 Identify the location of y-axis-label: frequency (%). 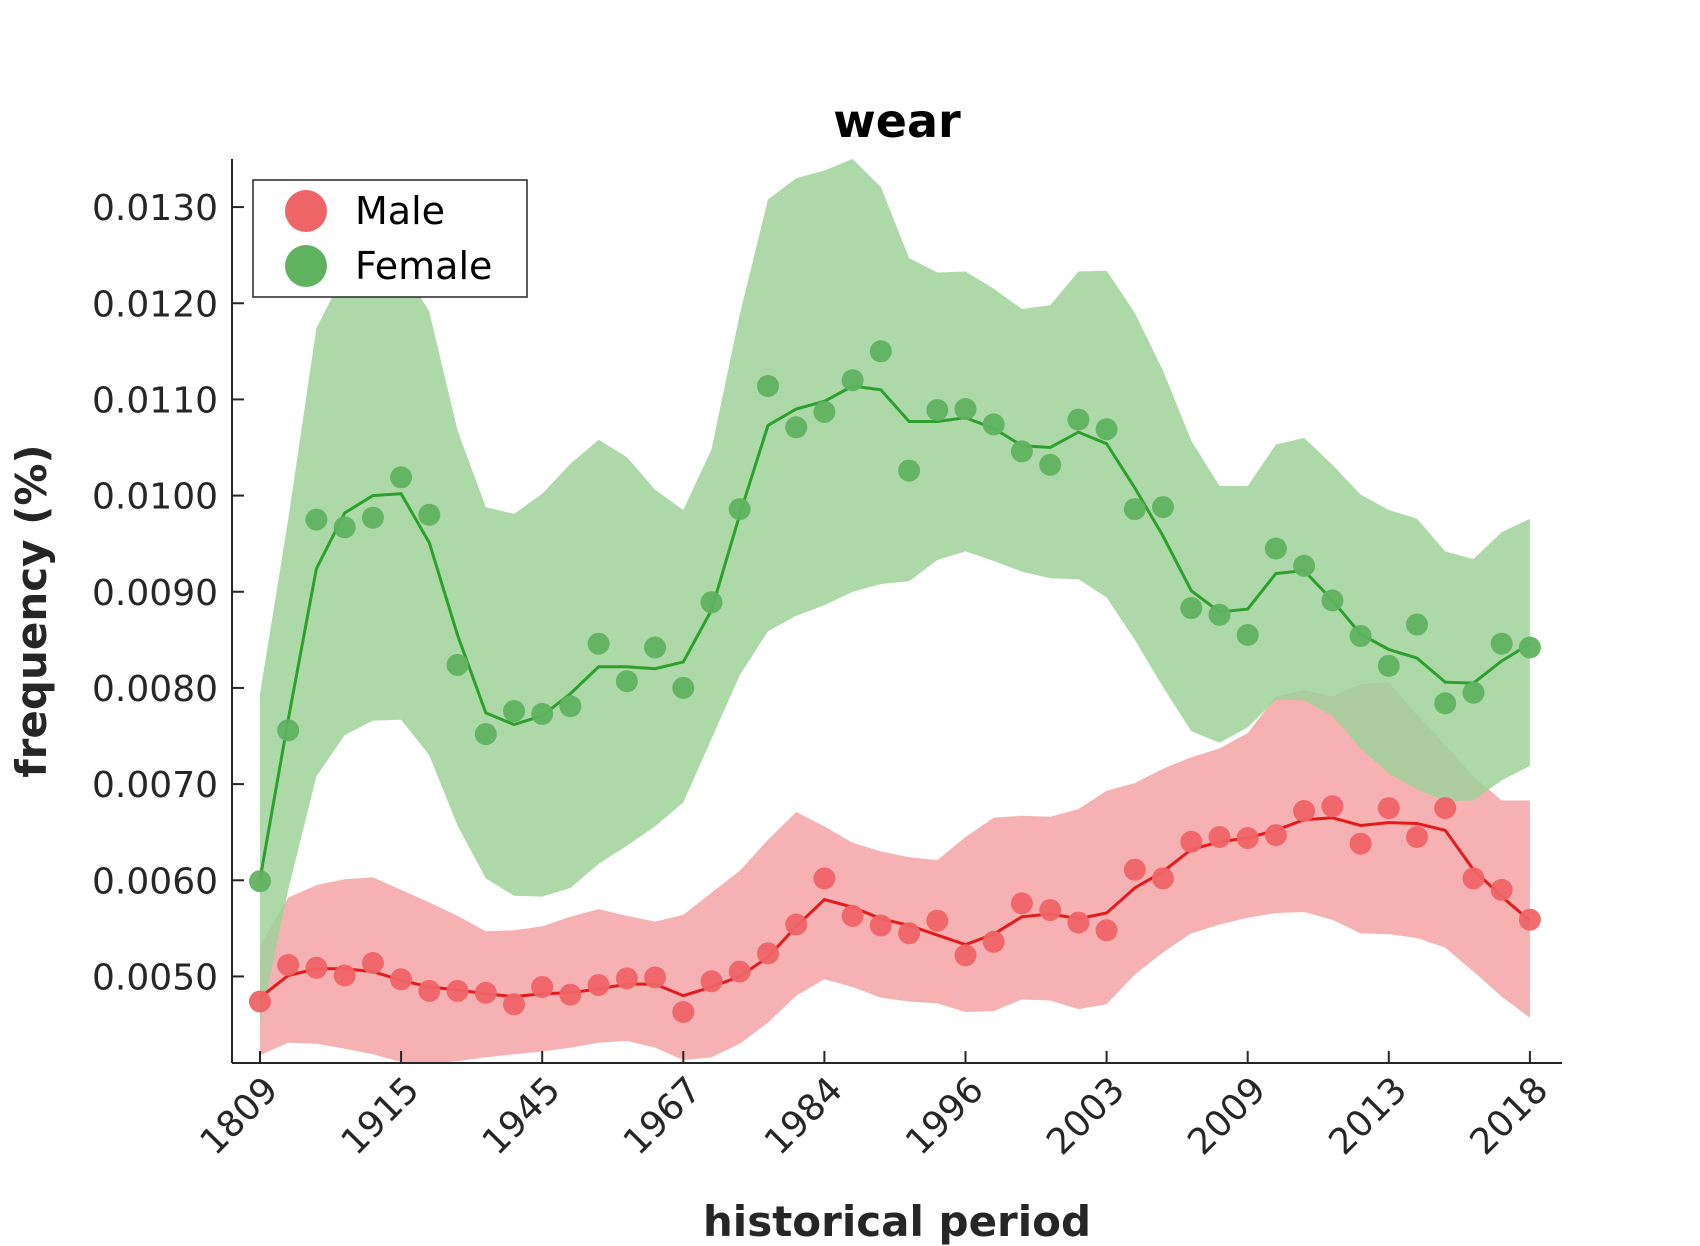
(31, 610).